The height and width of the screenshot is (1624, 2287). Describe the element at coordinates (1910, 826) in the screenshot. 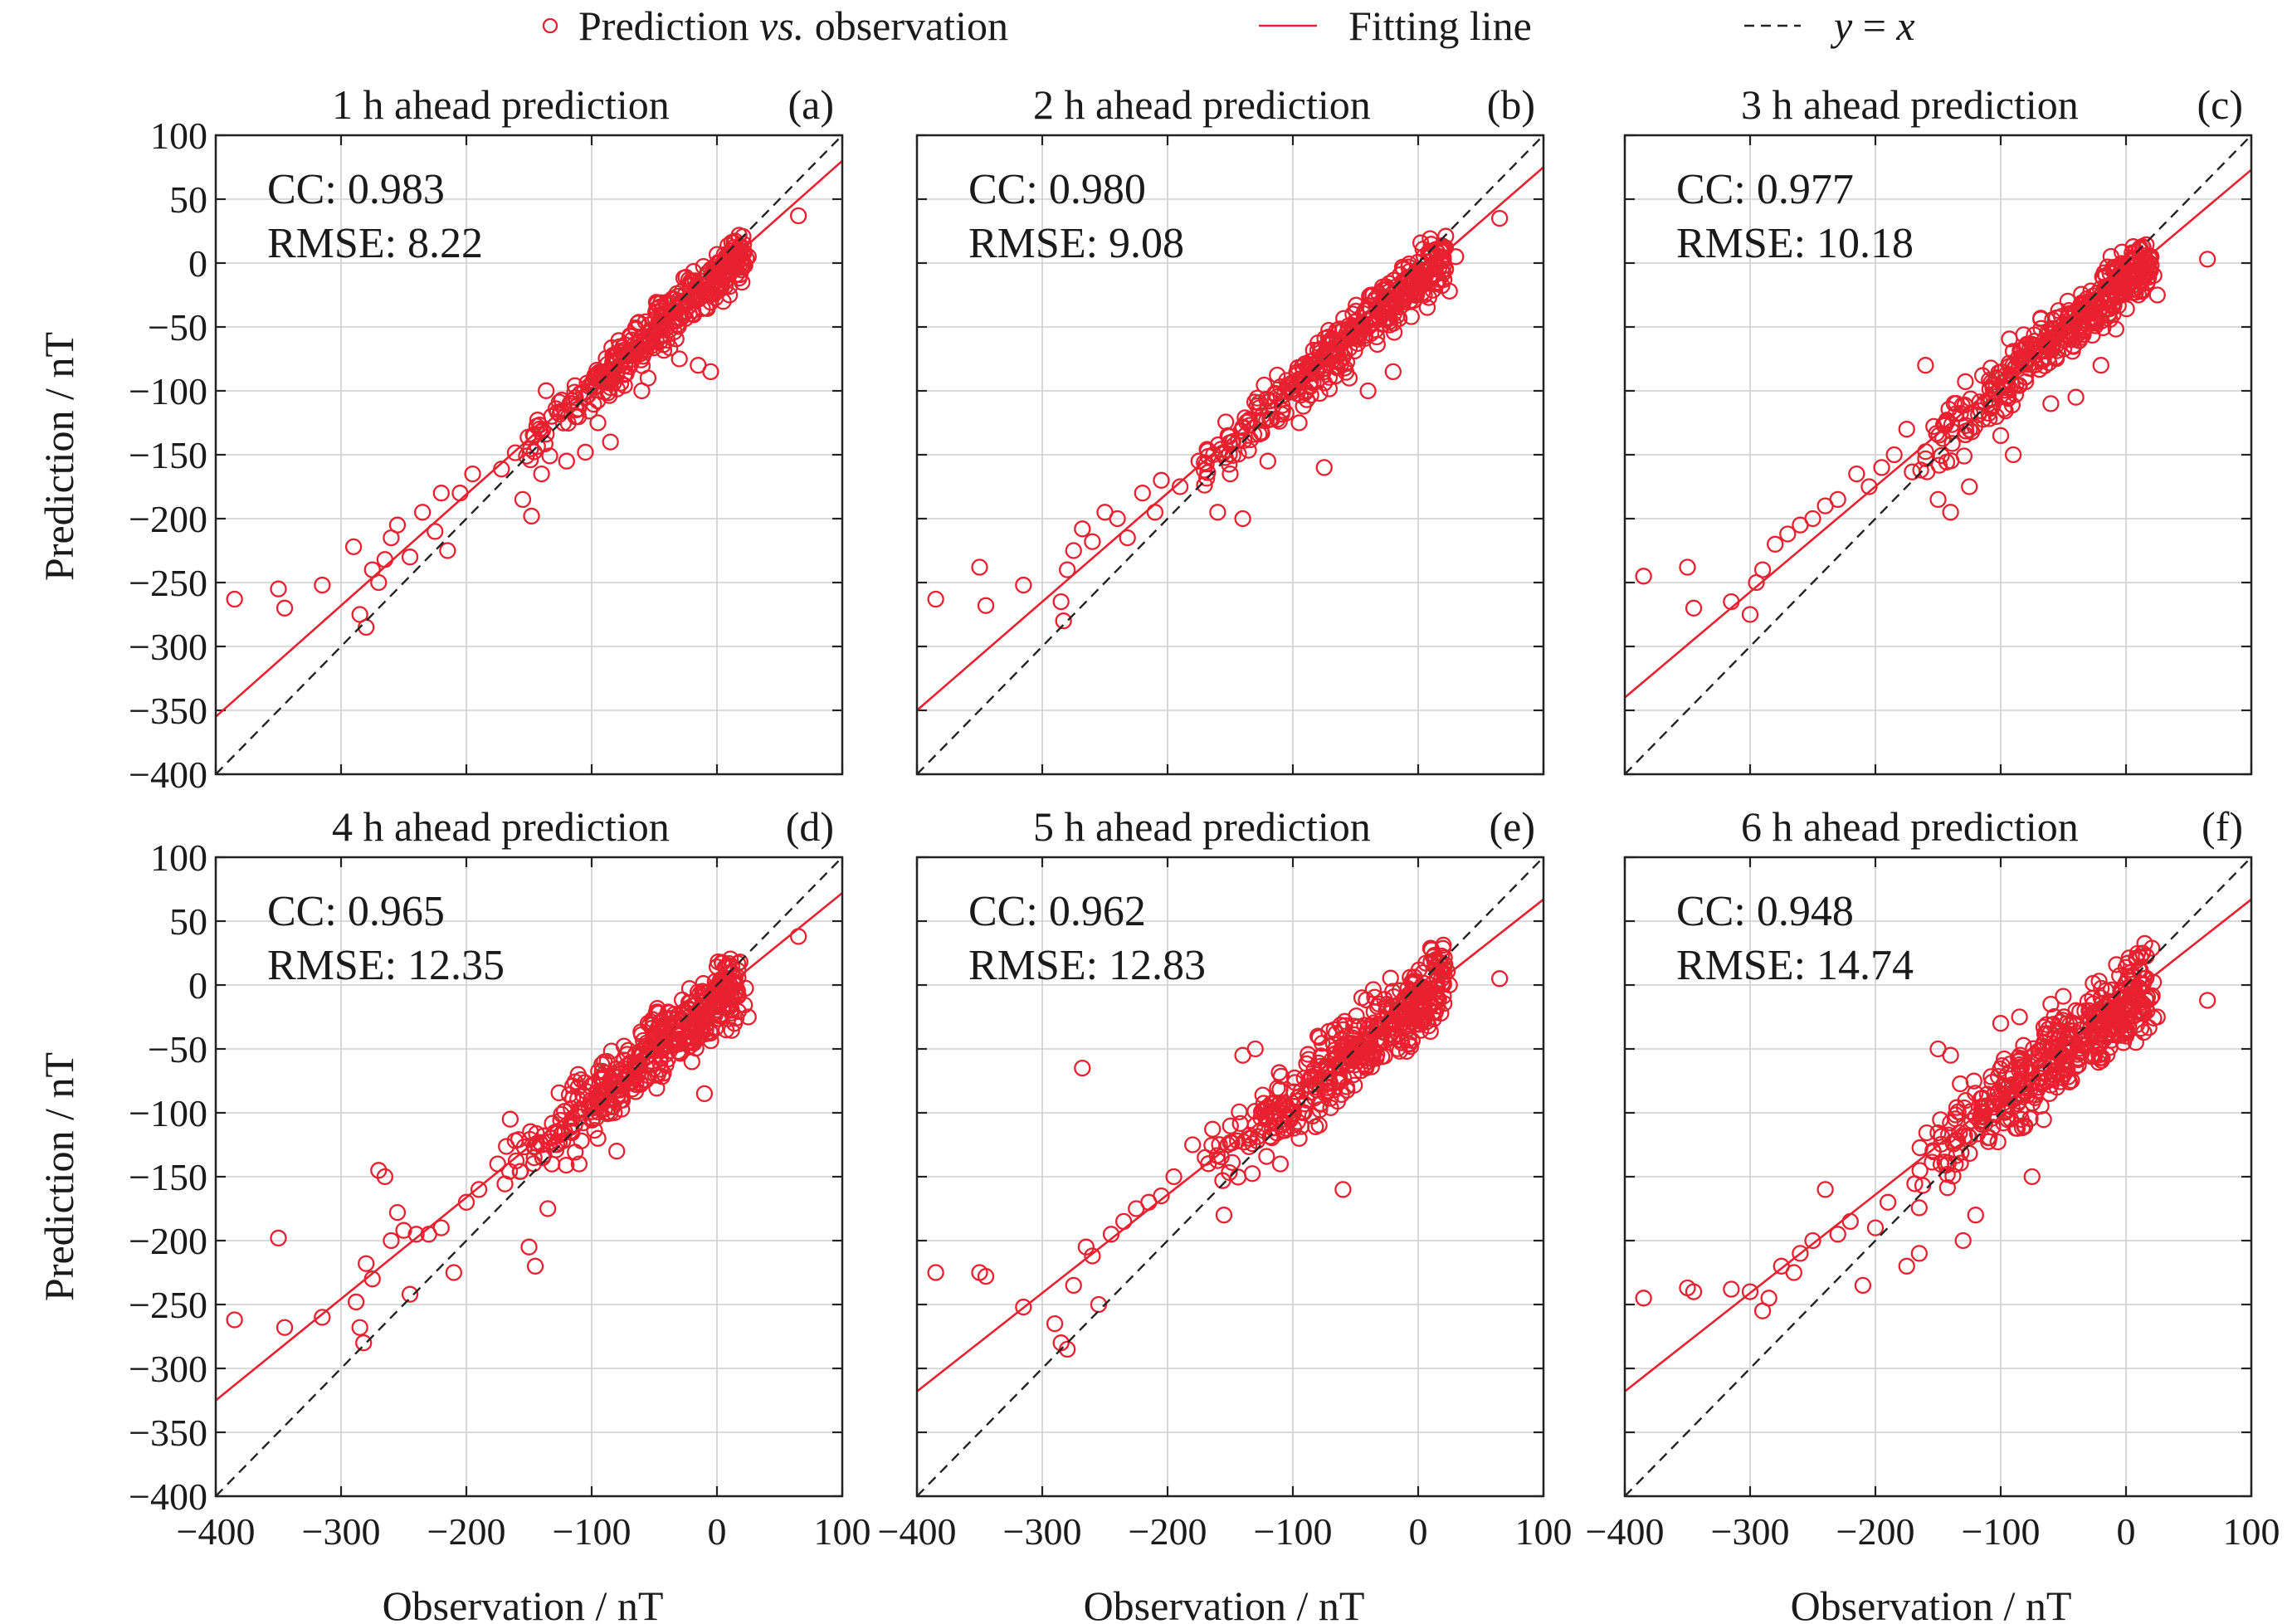

I see `panel-title: 6 h ahead prediction` at that location.